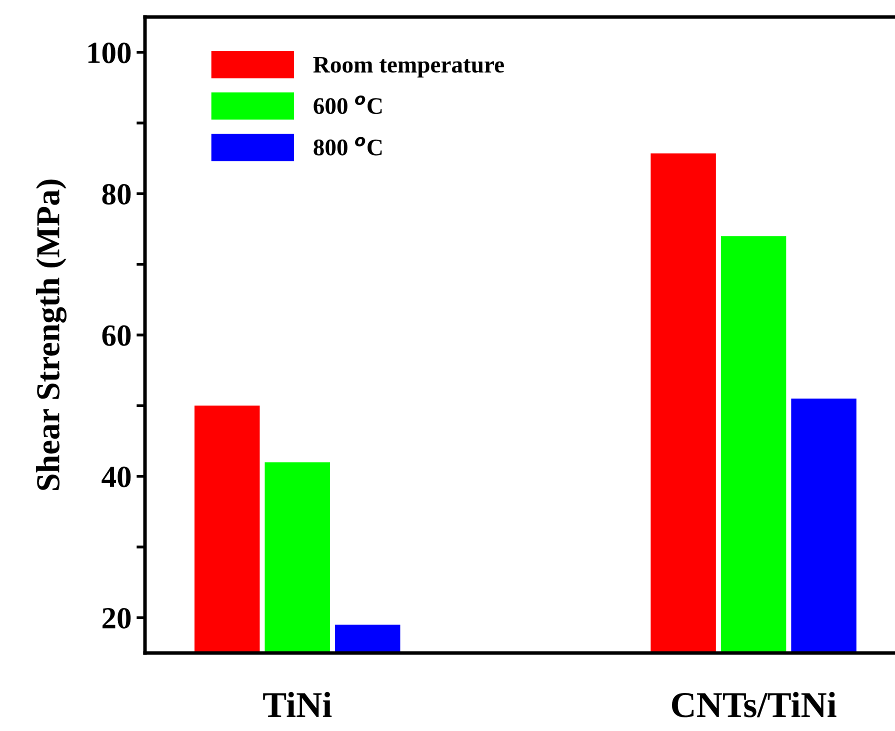 The width and height of the screenshot is (895, 731). Describe the element at coordinates (408, 67) in the screenshot. I see `legend-label: Room temperature` at that location.